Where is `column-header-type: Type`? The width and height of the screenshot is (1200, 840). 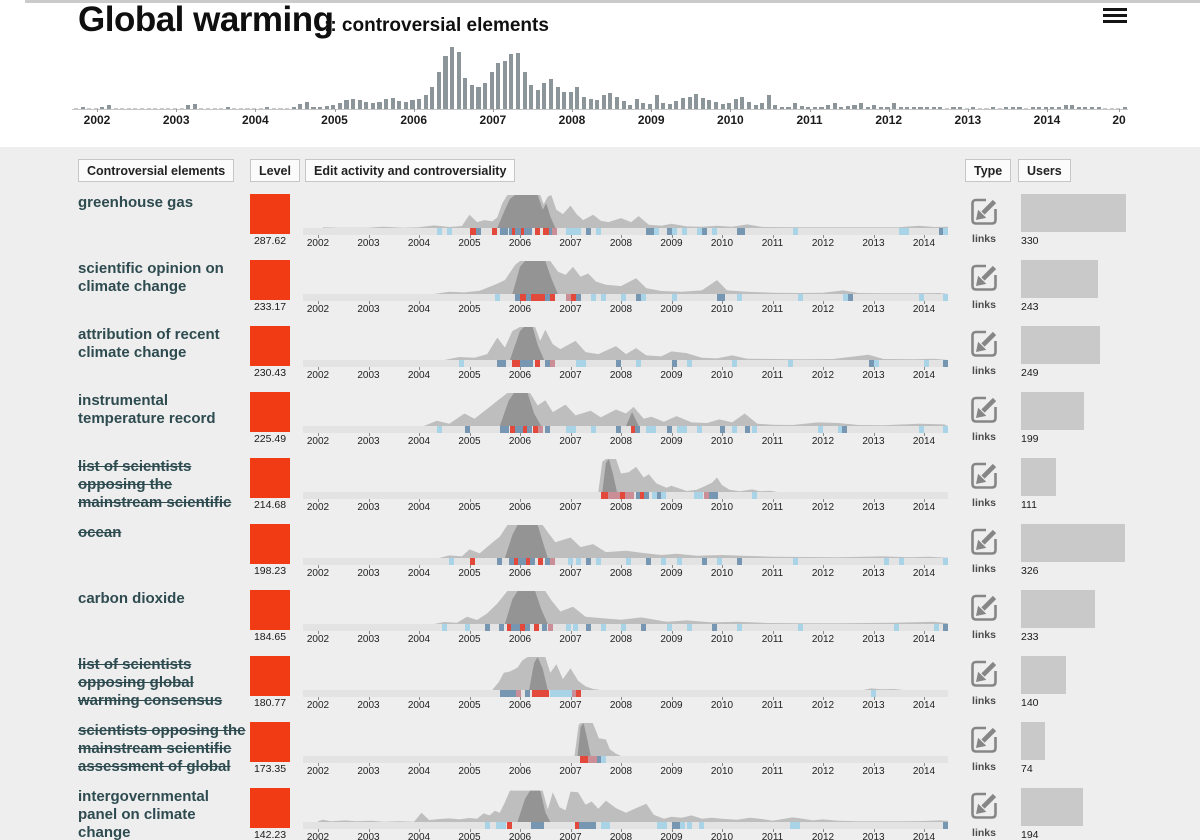
column-header-type: Type is located at coordinates (988, 170).